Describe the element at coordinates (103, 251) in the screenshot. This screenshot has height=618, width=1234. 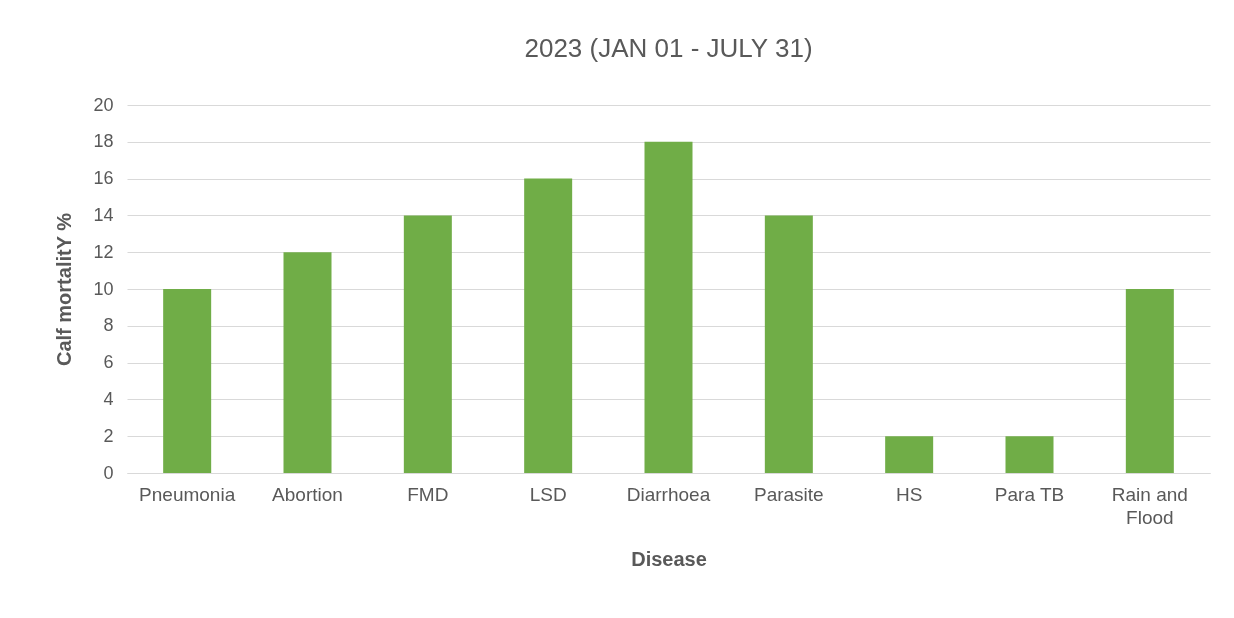
I see `y-tick-label: 12` at that location.